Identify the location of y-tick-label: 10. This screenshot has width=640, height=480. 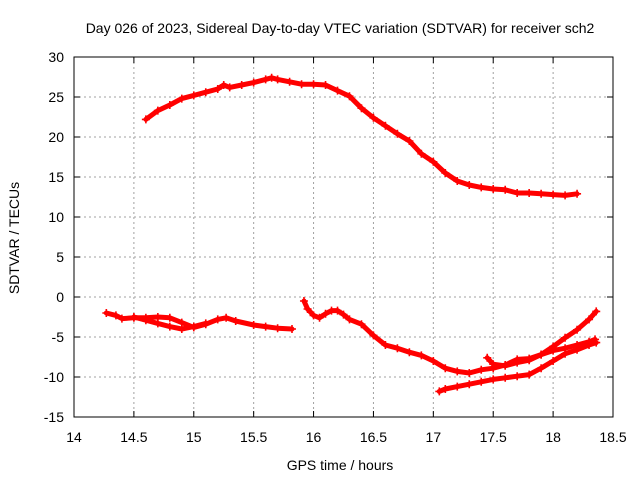
(56, 217).